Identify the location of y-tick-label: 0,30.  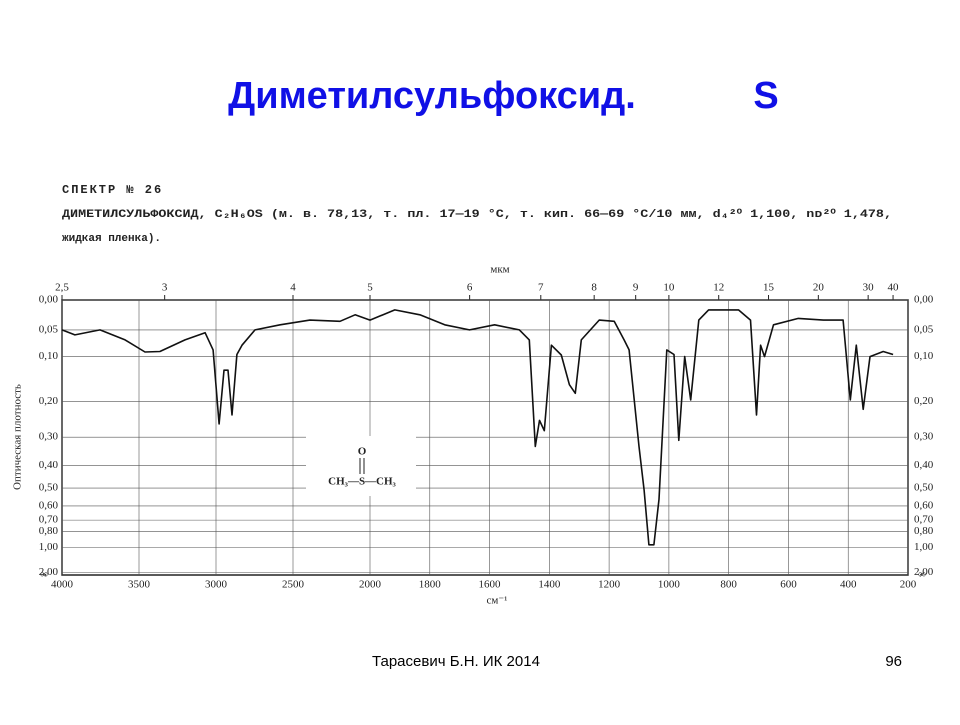
(49, 437).